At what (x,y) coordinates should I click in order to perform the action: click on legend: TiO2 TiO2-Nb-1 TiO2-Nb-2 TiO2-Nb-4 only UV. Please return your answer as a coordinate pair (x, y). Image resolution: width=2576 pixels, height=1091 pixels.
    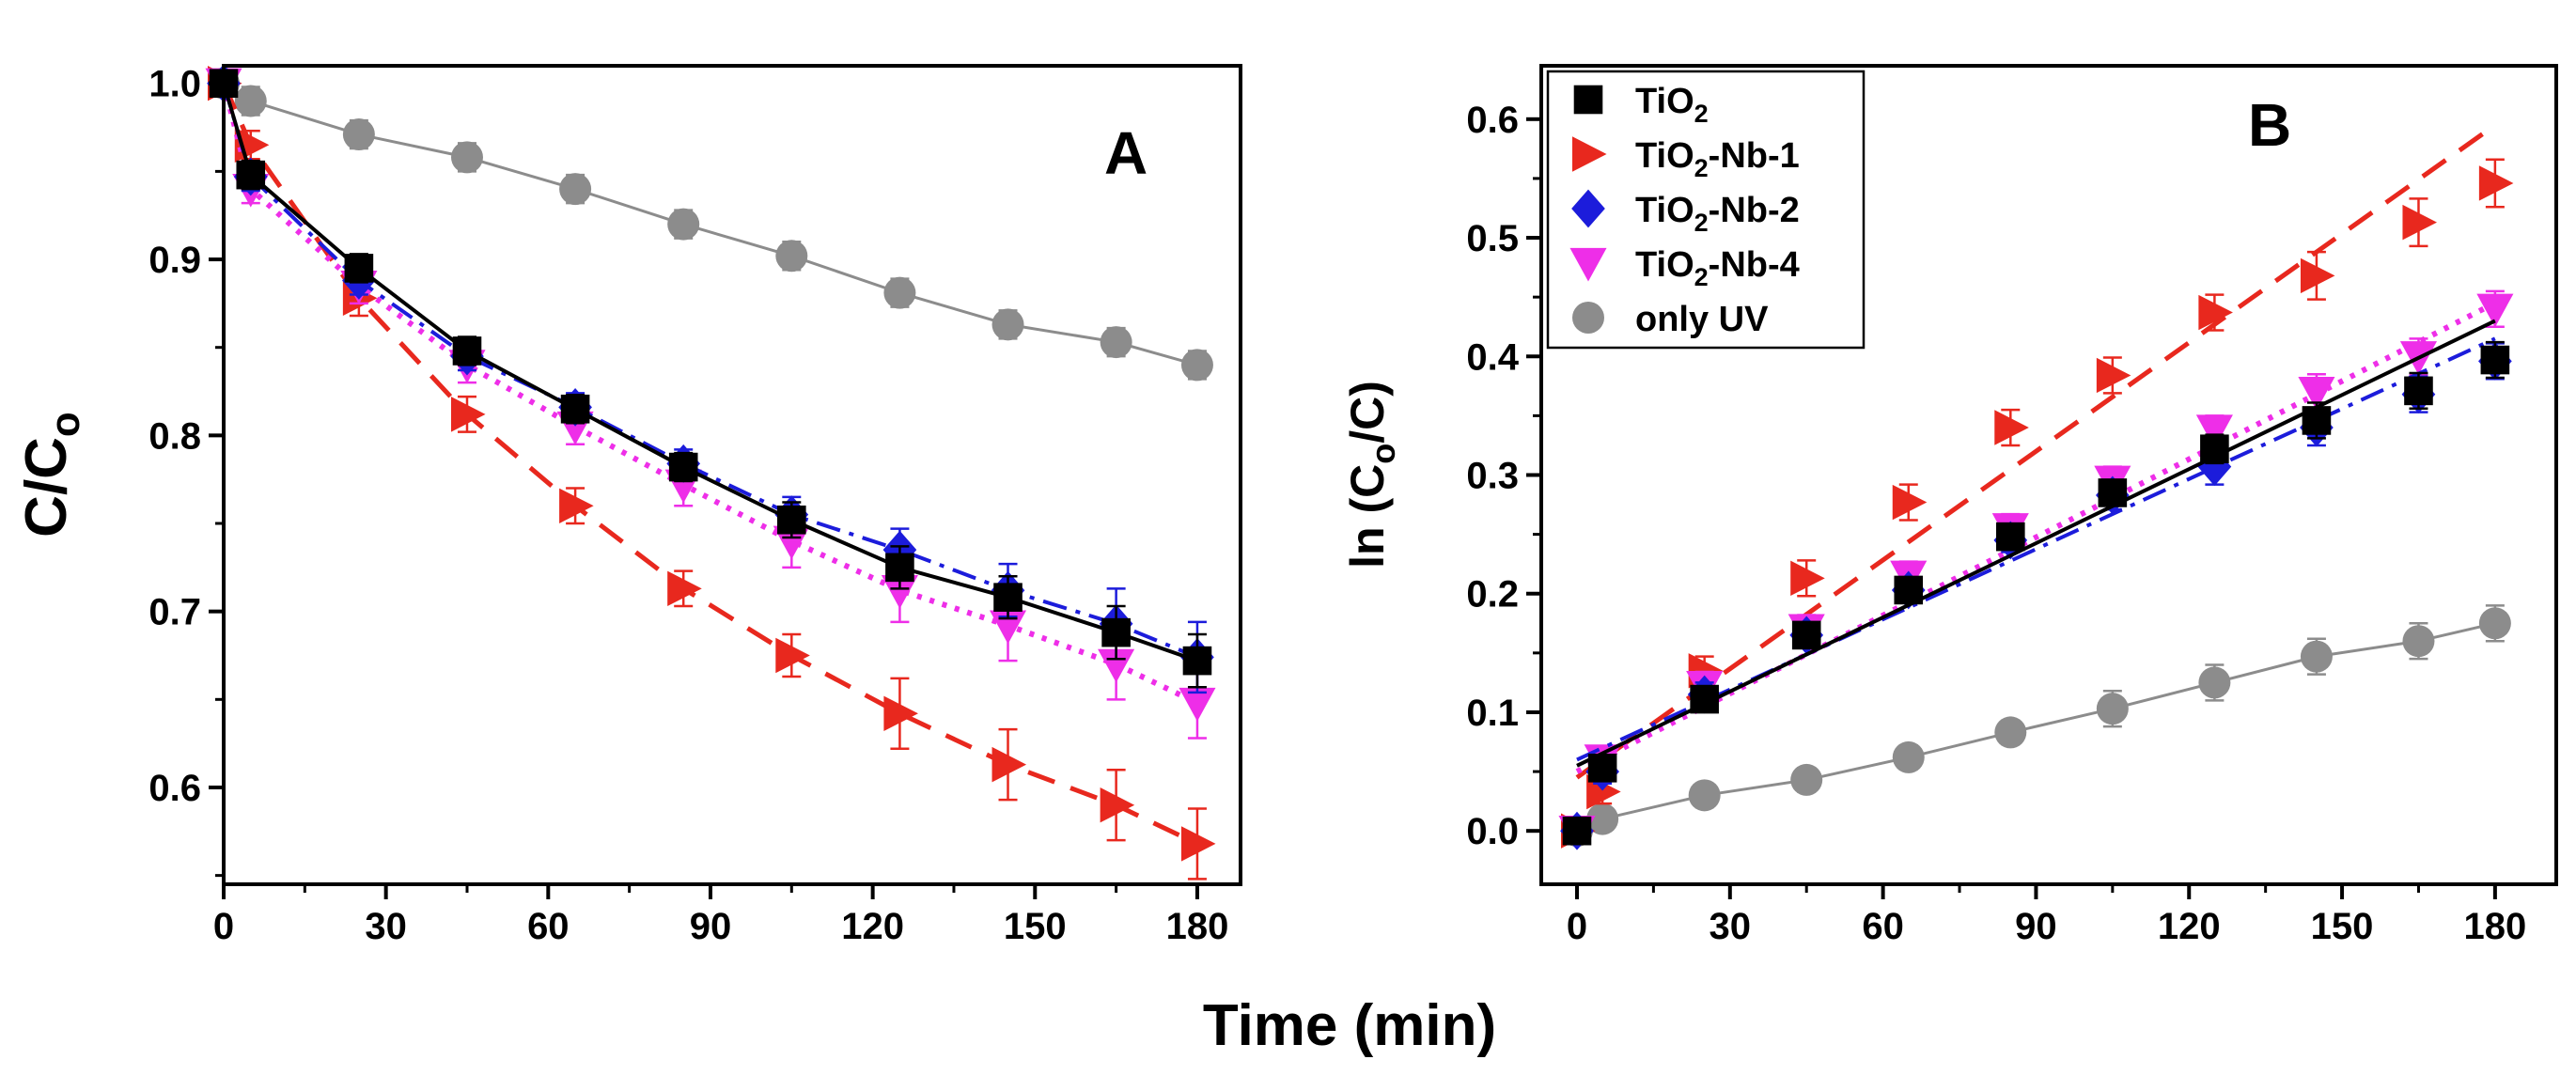
    Looking at the image, I should click on (1706, 210).